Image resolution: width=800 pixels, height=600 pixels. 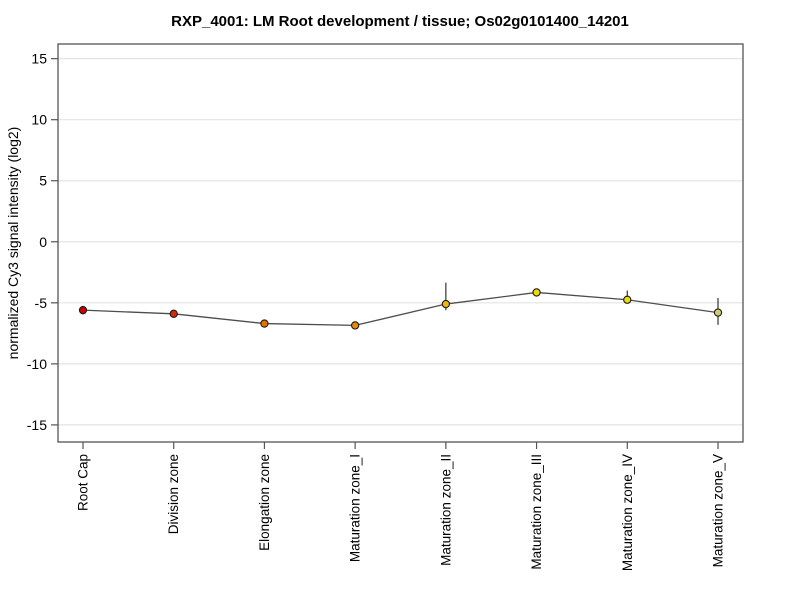 I want to click on x-tick-label: Maturation zone_II, so click(x=445, y=510).